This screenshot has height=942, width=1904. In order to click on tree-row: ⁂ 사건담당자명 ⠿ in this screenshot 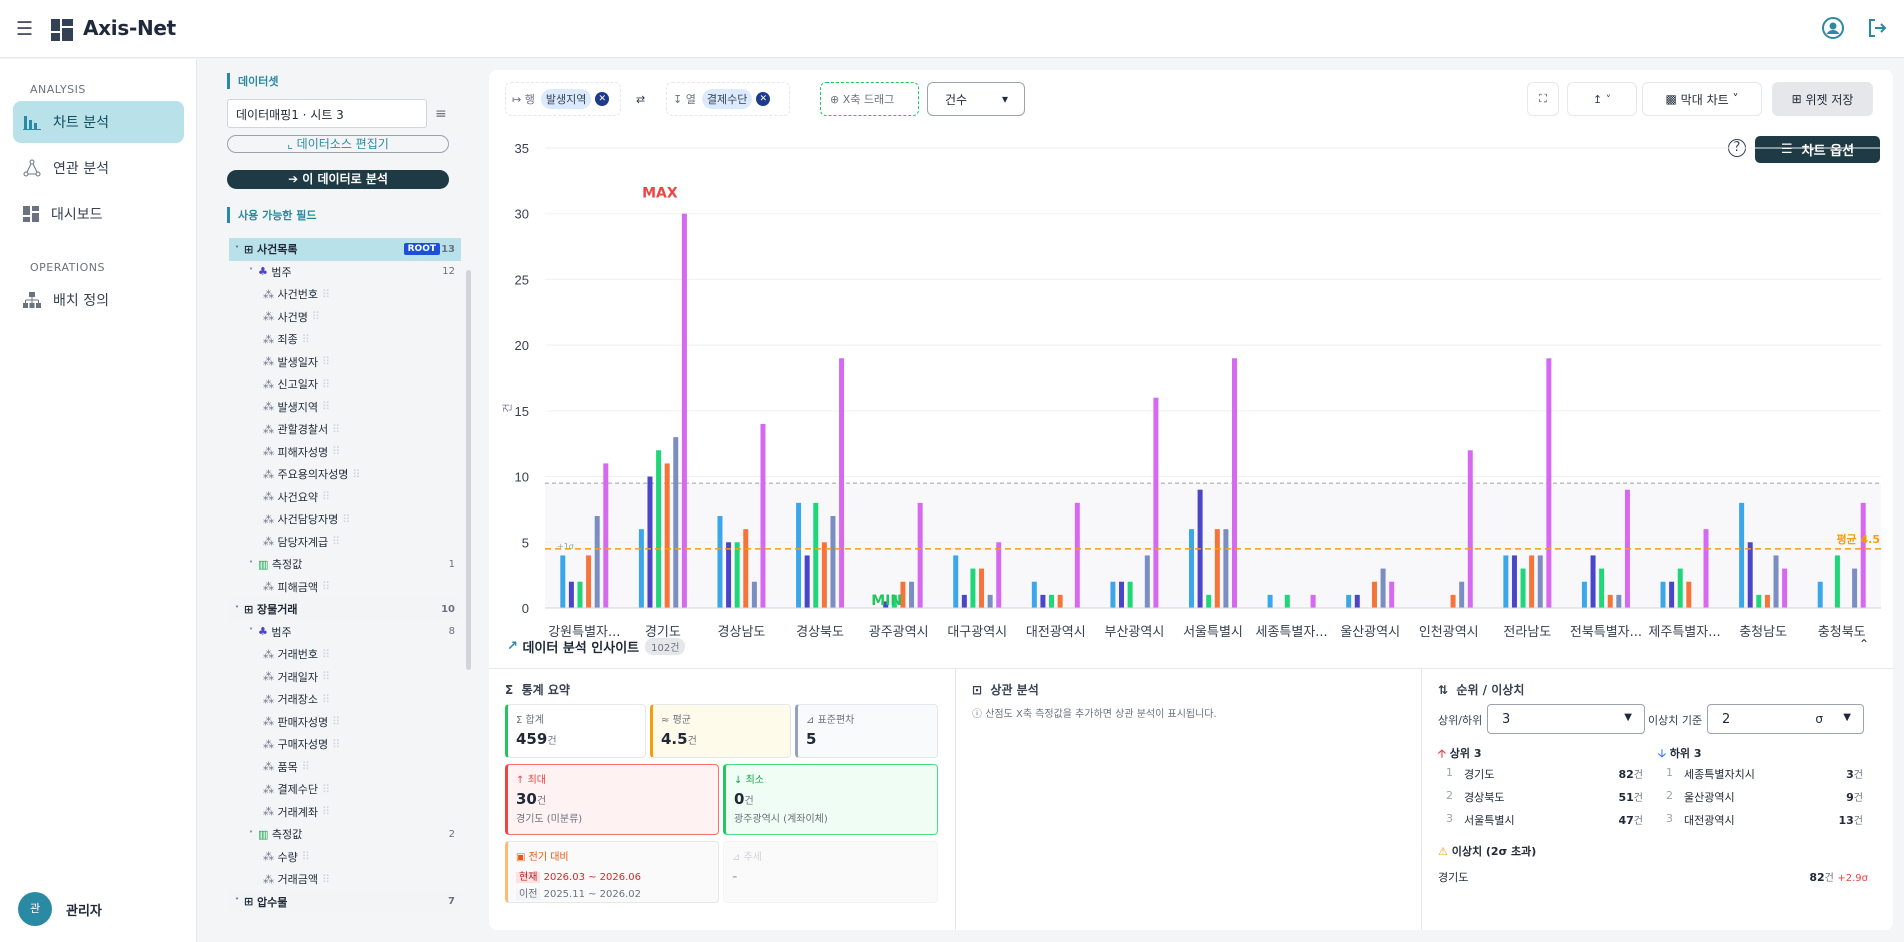, I will do `click(307, 519)`.